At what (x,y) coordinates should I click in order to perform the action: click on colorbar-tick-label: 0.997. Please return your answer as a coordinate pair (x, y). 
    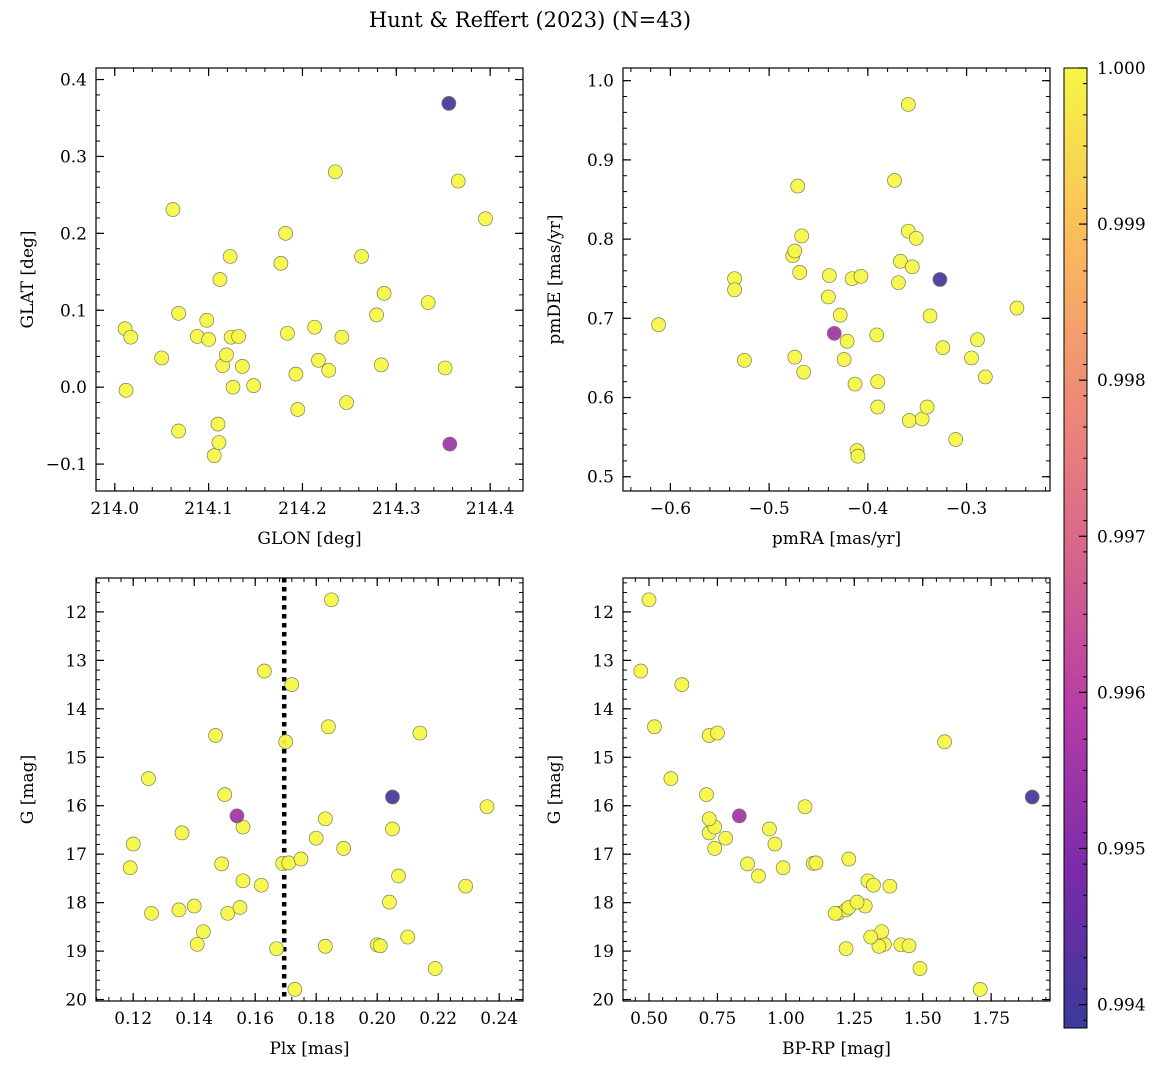
    Looking at the image, I should click on (1121, 537).